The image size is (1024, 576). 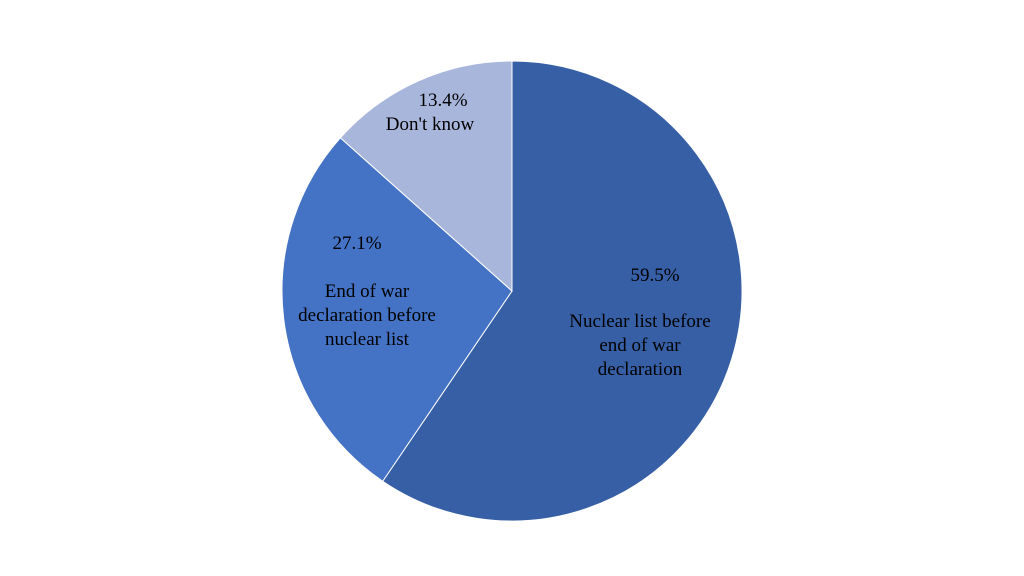 What do you see at coordinates (443, 100) in the screenshot?
I see `value-label: 13.4%` at bounding box center [443, 100].